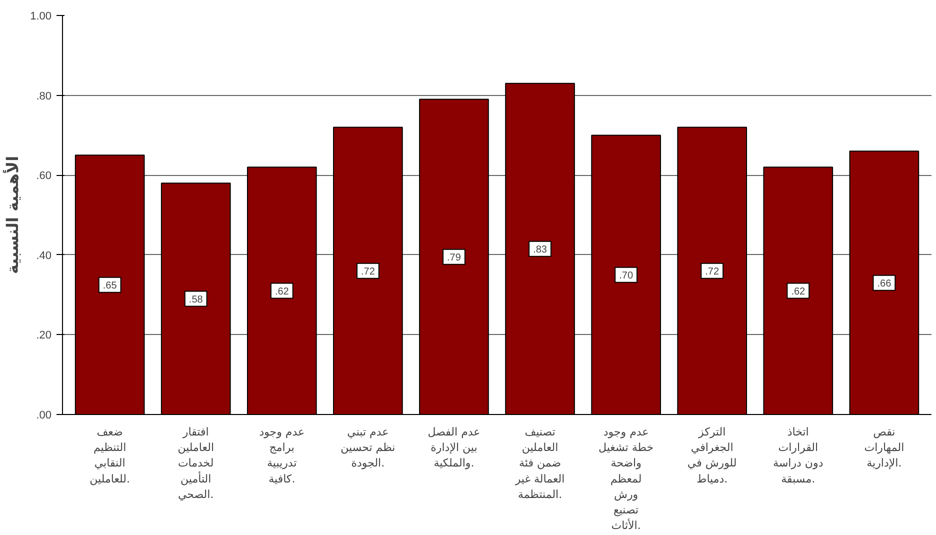 This screenshot has width=936, height=535. Describe the element at coordinates (44, 416) in the screenshot. I see `y-tick-label: .00` at that location.